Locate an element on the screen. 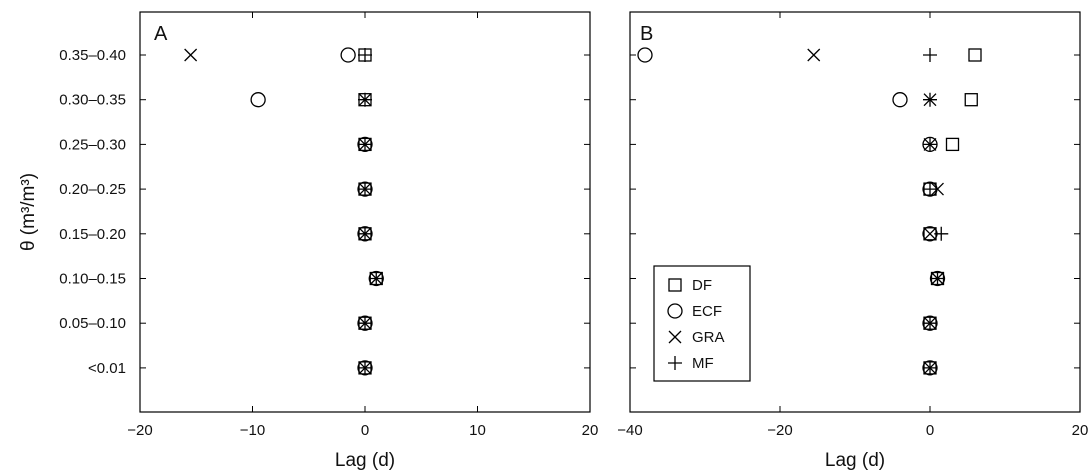 This screenshot has height=472, width=1092. y-tick-label: 0.35–0.40 is located at coordinates (92, 55).